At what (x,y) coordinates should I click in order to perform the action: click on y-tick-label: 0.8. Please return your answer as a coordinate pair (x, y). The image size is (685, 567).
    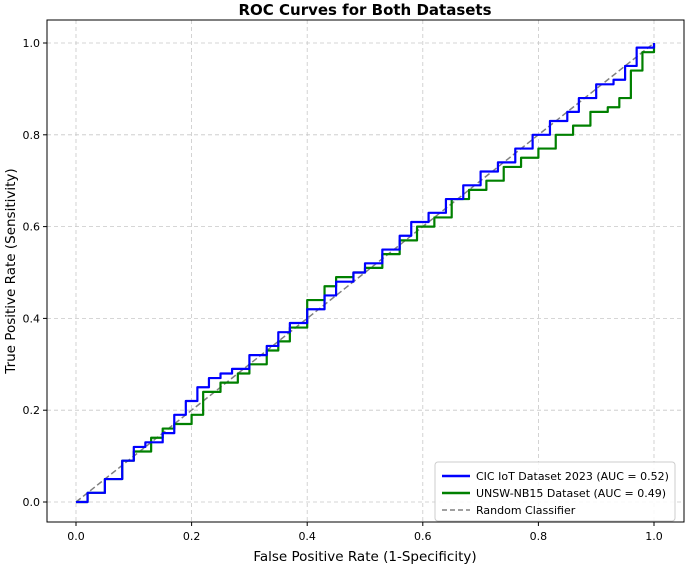
    Looking at the image, I should click on (32, 135).